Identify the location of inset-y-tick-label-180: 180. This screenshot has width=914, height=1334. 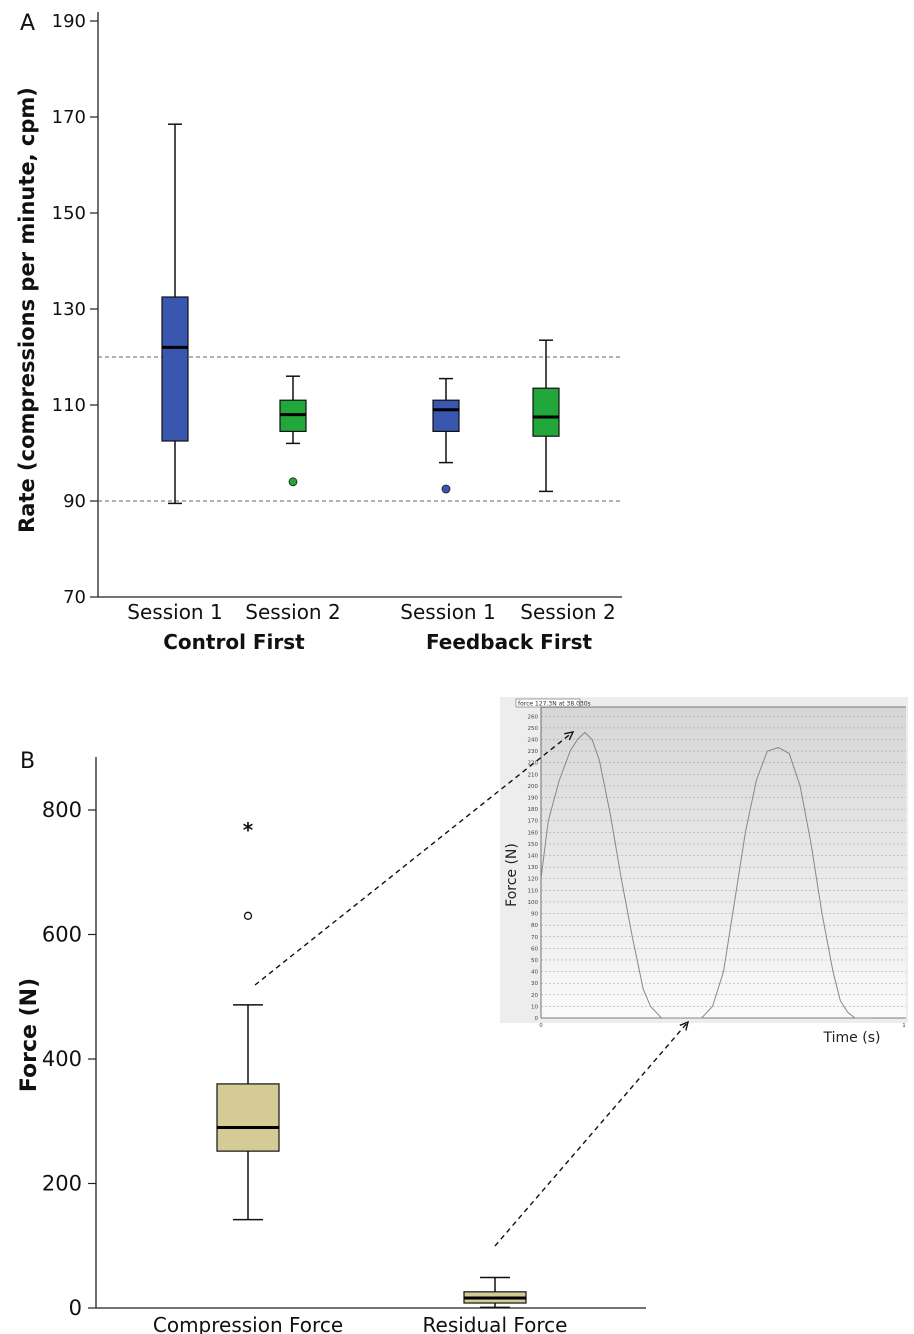
(533, 810).